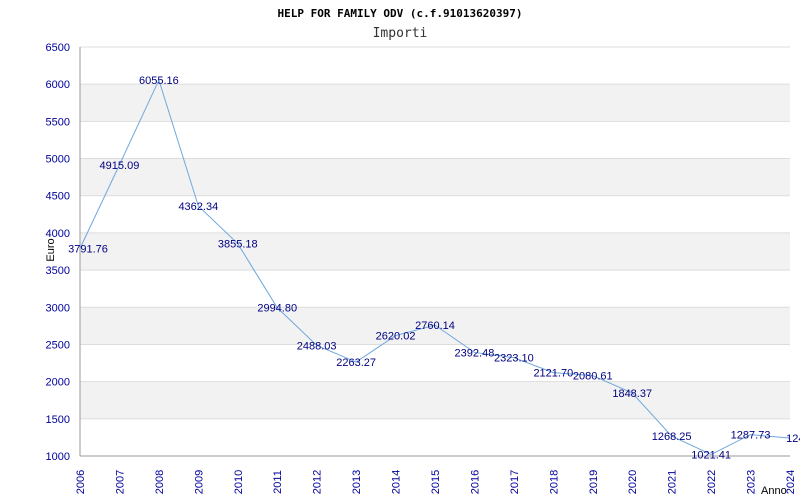 The height and width of the screenshot is (500, 800). Describe the element at coordinates (318, 482) in the screenshot. I see `x-tick-label: 2012` at that location.